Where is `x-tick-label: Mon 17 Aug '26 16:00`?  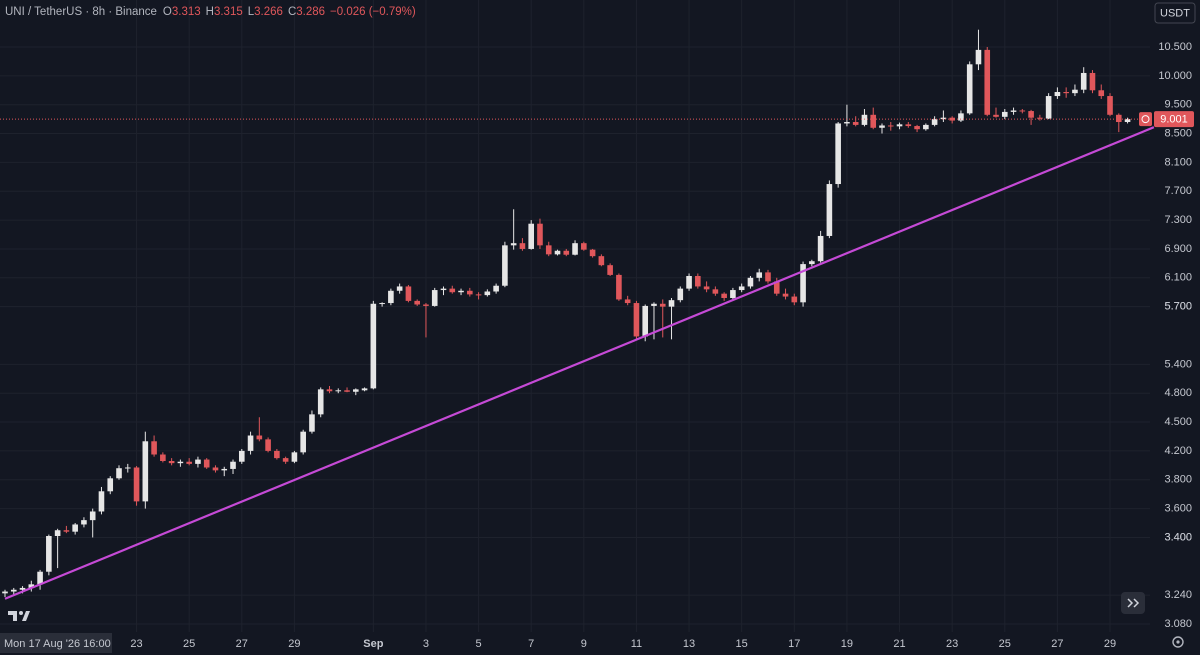 x-tick-label: Mon 17 Aug '26 16:00 is located at coordinates (57, 644).